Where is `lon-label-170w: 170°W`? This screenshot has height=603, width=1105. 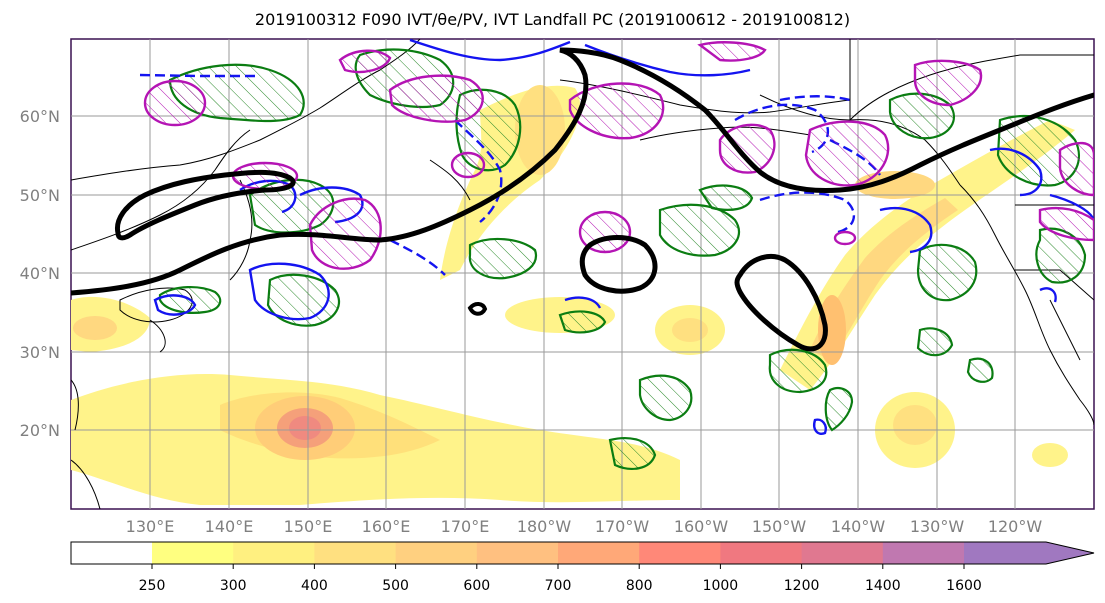 lon-label-170w: 170°W is located at coordinates (622, 526).